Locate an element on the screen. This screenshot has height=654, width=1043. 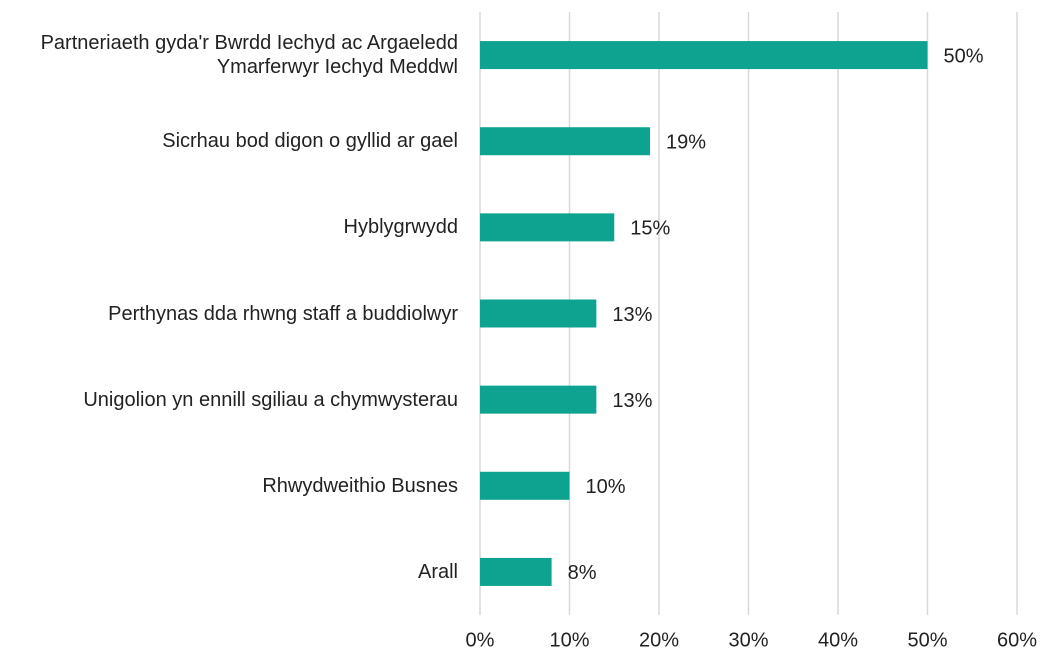
x-tick-label: 60% is located at coordinates (1017, 640).